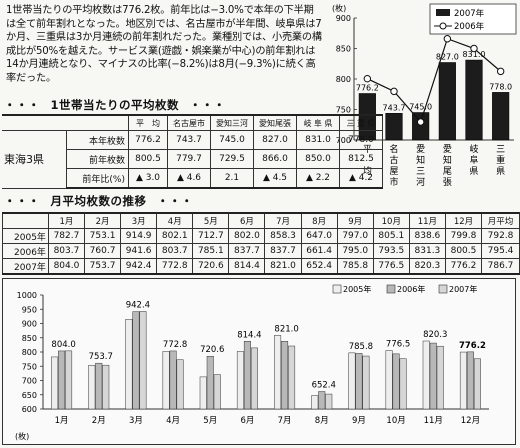  I want to click on table-cell: 821.0, so click(283, 266).